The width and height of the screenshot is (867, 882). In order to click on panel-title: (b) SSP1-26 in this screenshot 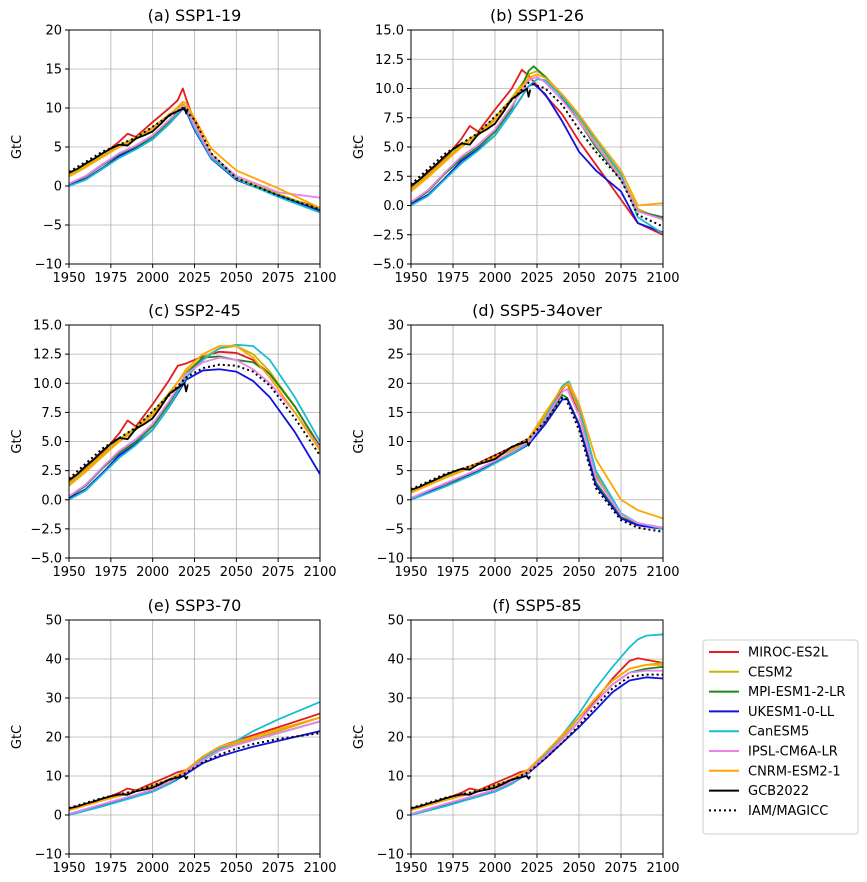, I will do `click(537, 15)`.